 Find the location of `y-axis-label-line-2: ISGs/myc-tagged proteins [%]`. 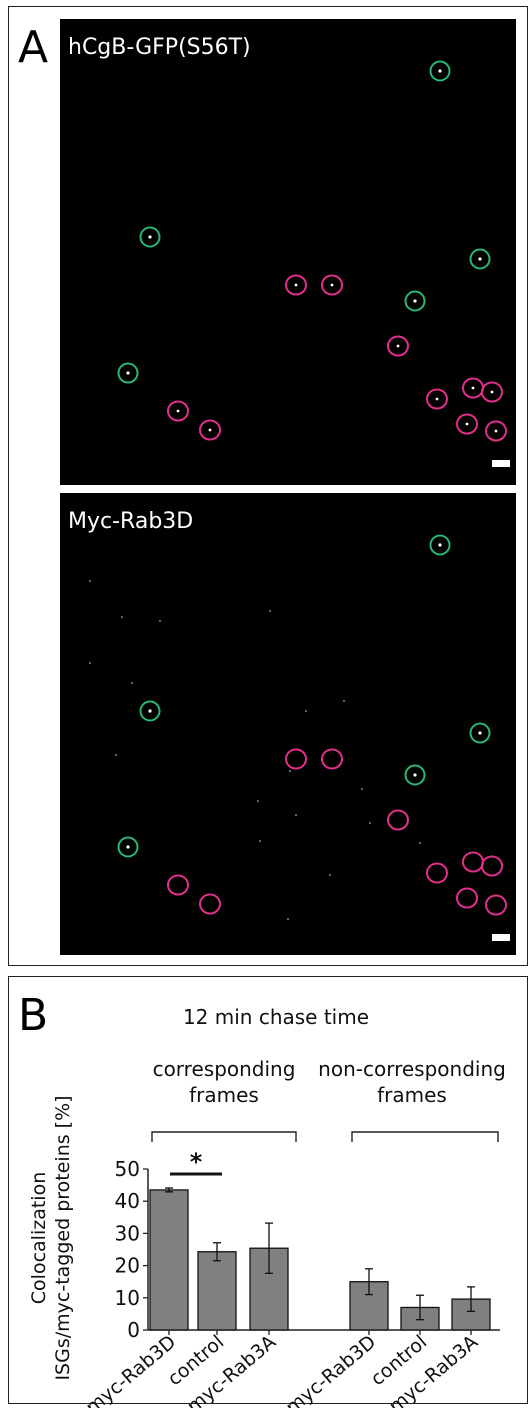

y-axis-label-line-2: ISGs/myc-tagged proteins [%] is located at coordinates (63, 1237).